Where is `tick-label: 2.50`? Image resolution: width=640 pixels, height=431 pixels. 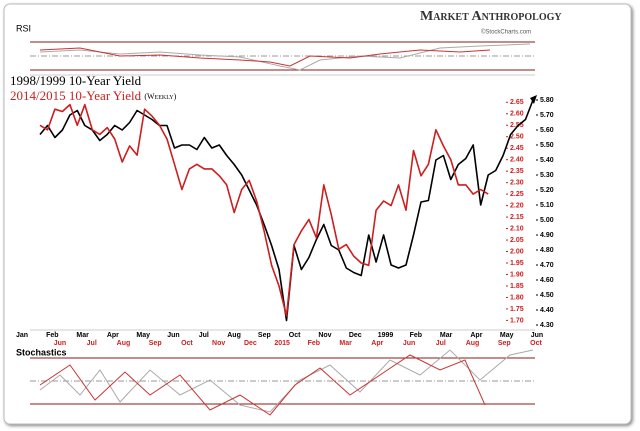 tick-label: 2.50 is located at coordinates (517, 137).